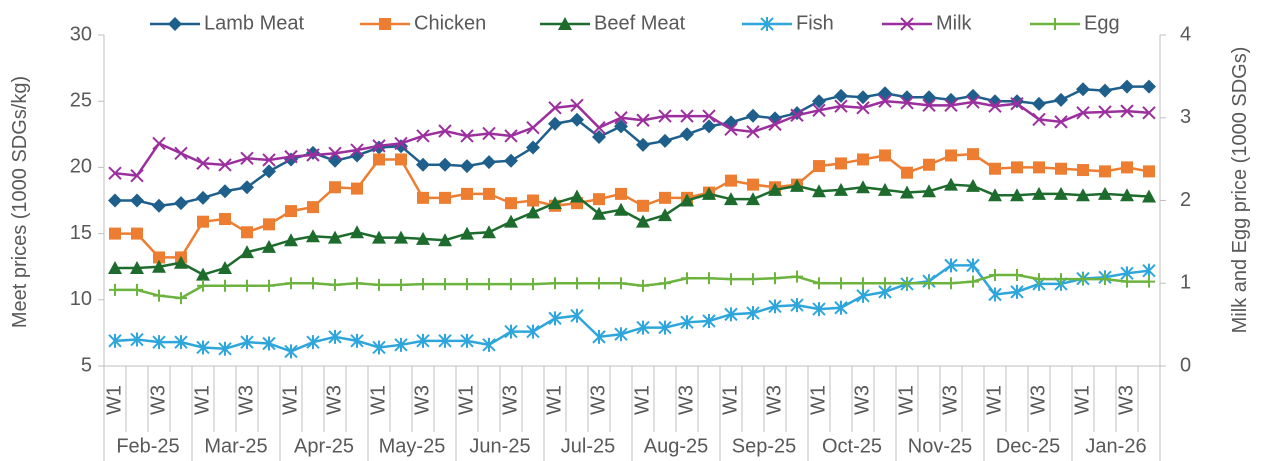  Describe the element at coordinates (632, 138) in the screenshot. I see `series-line` at that location.